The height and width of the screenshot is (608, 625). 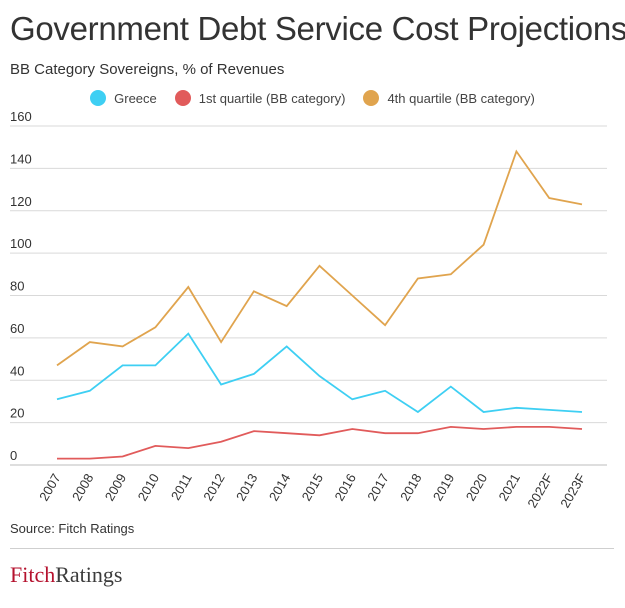 What do you see at coordinates (272, 98) in the screenshot?
I see `legend-label-q1: 1st quartile (BB category)` at bounding box center [272, 98].